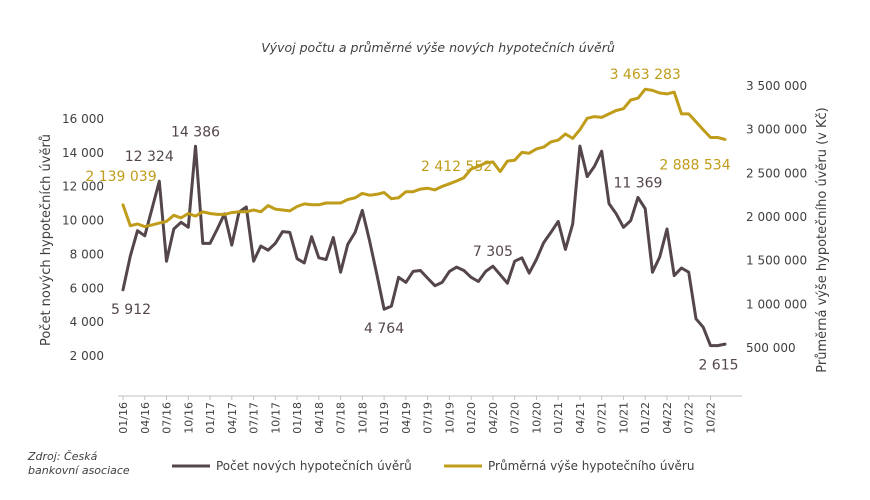 The image size is (870, 500). Describe the element at coordinates (46, 240) in the screenshot. I see `left-axis-title: Počet nových hypotečních úvěrů` at that location.